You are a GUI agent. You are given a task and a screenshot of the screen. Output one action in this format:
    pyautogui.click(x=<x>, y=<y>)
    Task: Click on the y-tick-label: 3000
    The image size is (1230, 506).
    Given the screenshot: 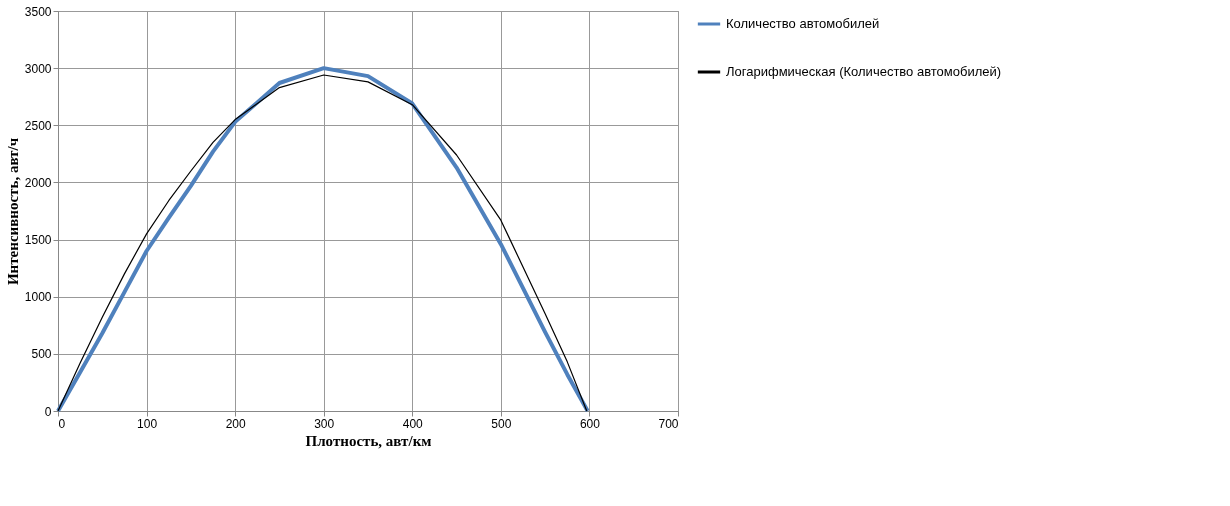 What is the action you would take?
    pyautogui.click(x=38, y=68)
    